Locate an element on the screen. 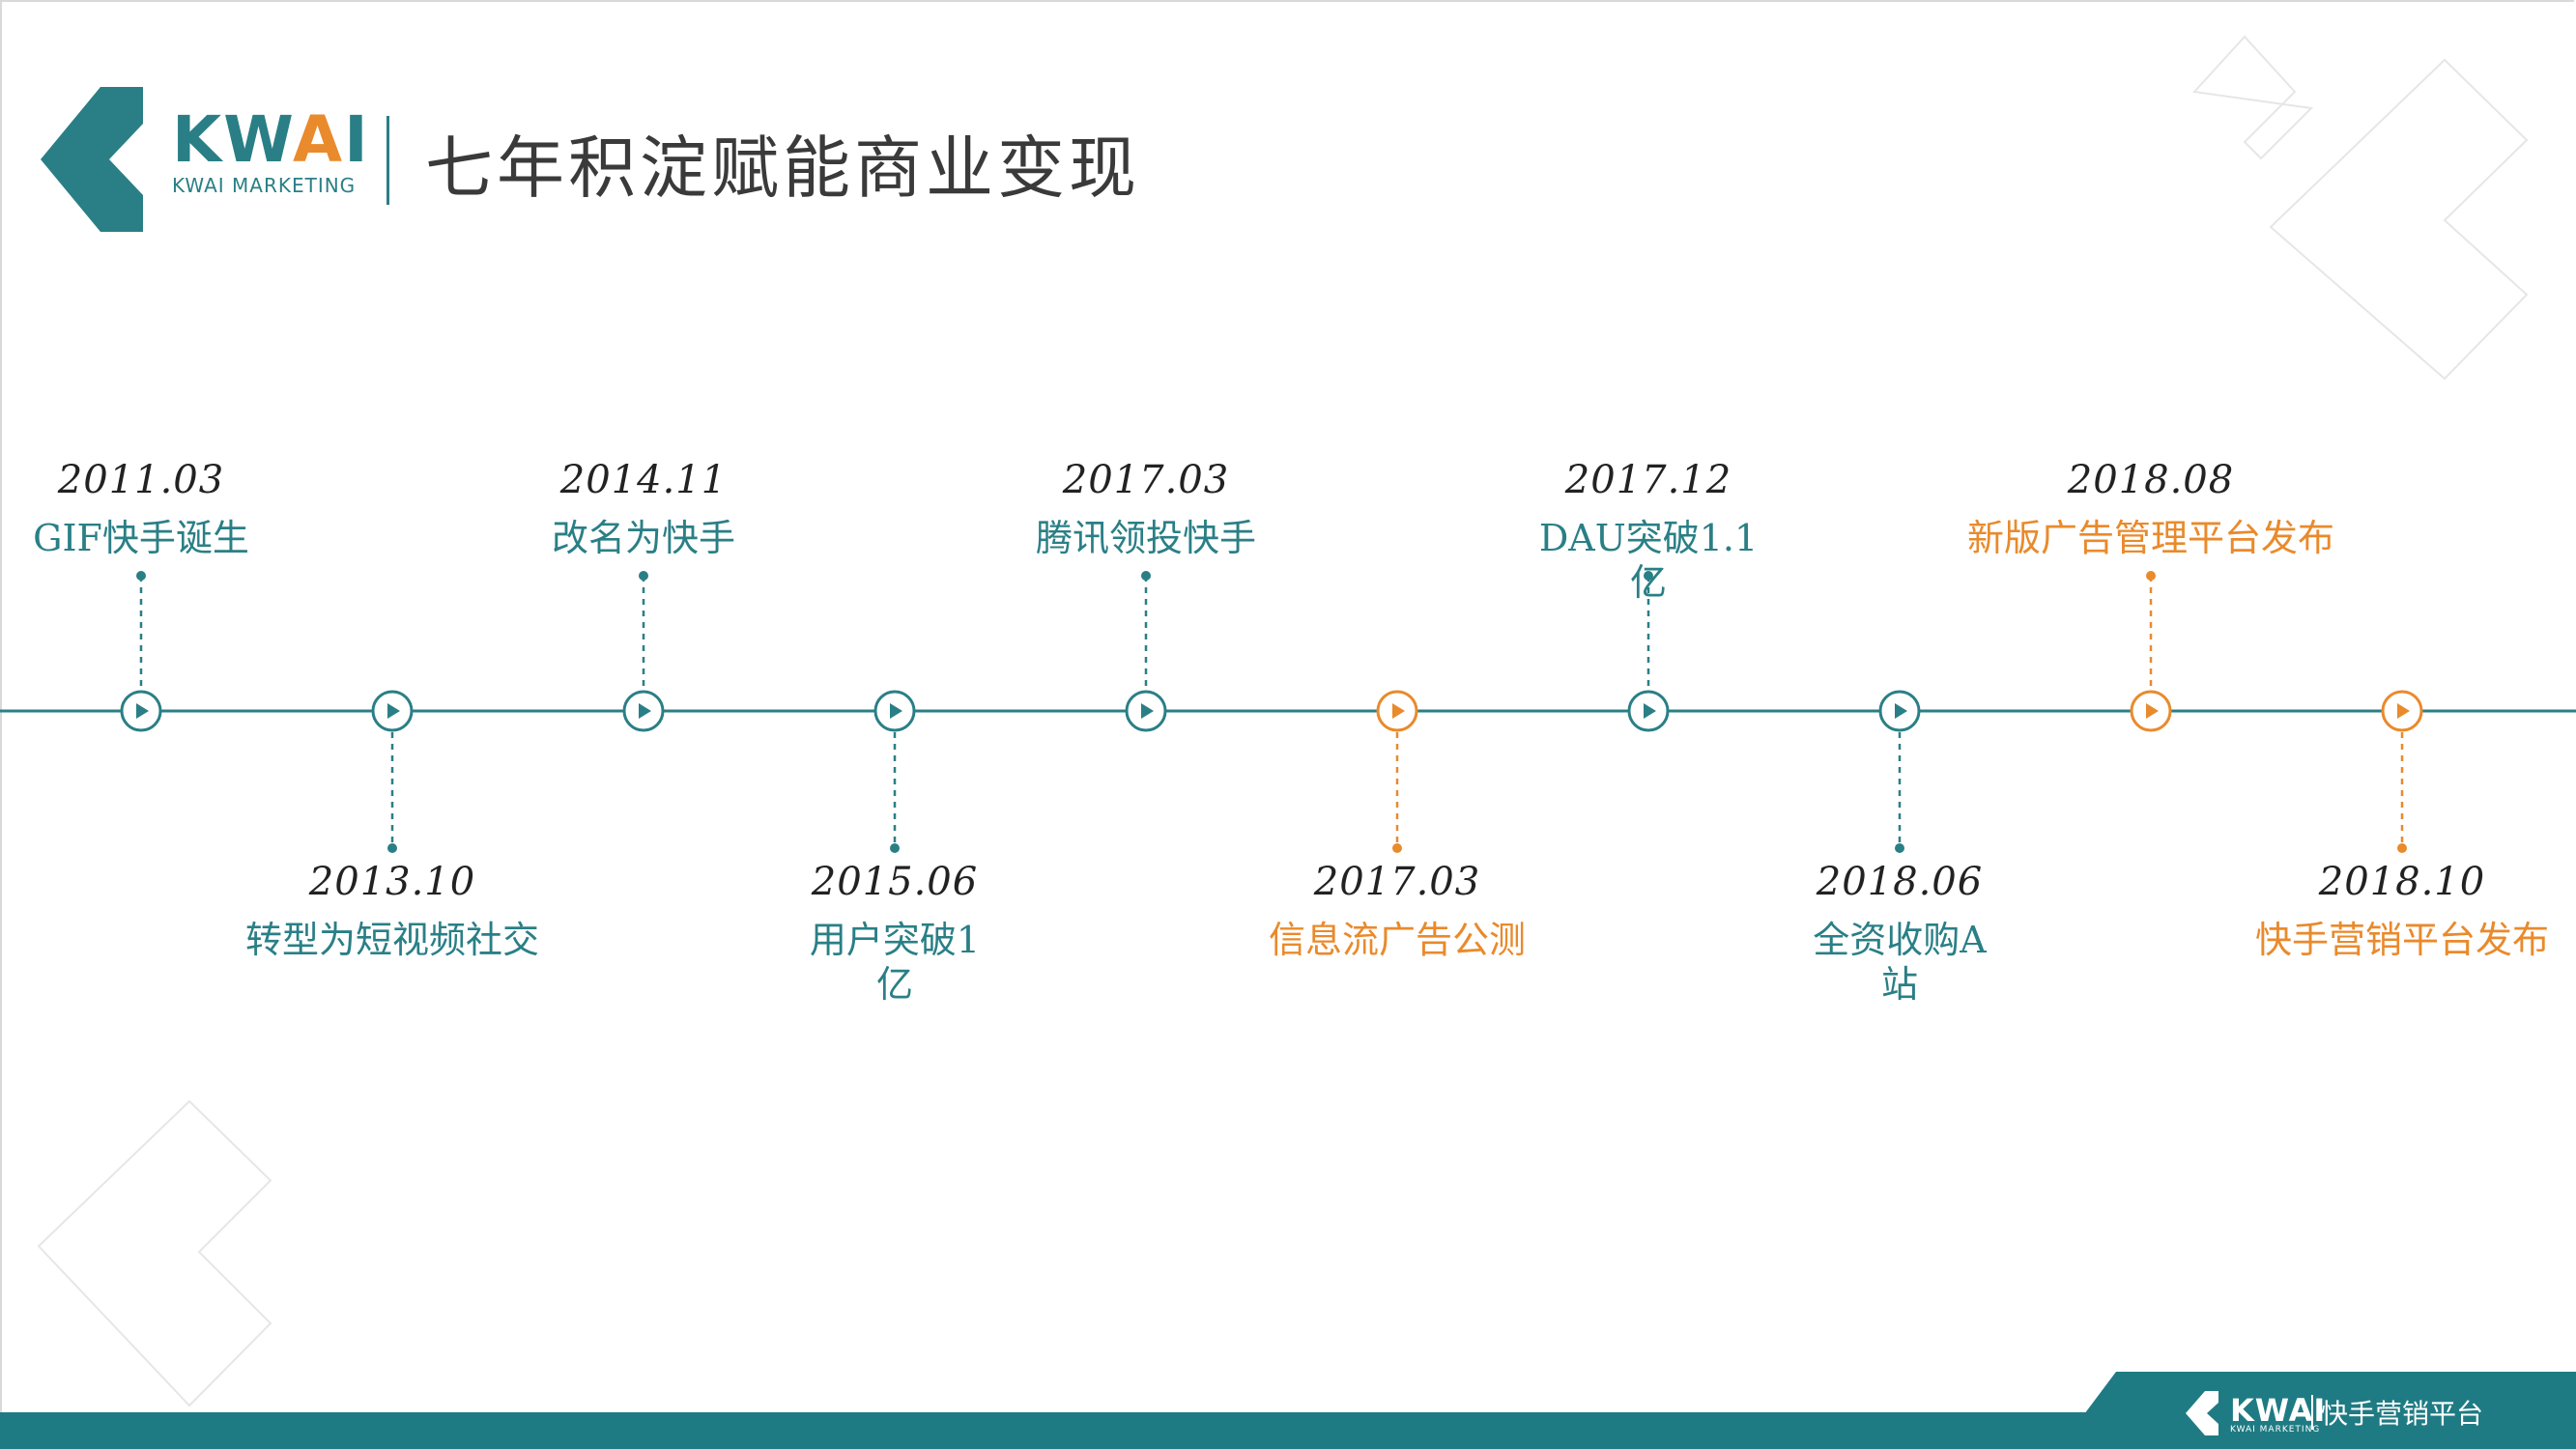 The width and height of the screenshot is (2576, 1449). footer-text: 快手营销平台 is located at coordinates (2403, 1414).